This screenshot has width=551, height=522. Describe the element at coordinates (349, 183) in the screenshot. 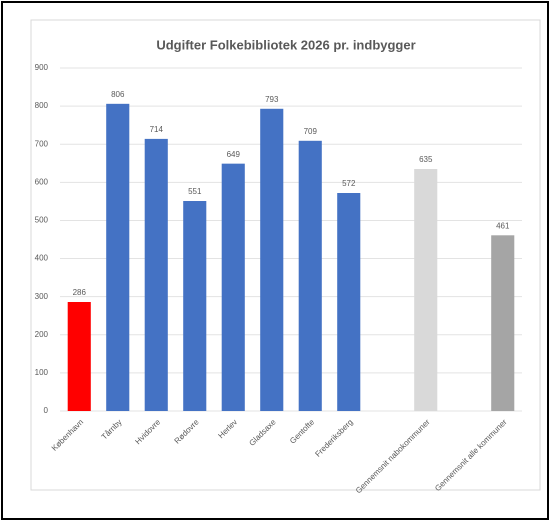

I see `data-label: 572` at that location.